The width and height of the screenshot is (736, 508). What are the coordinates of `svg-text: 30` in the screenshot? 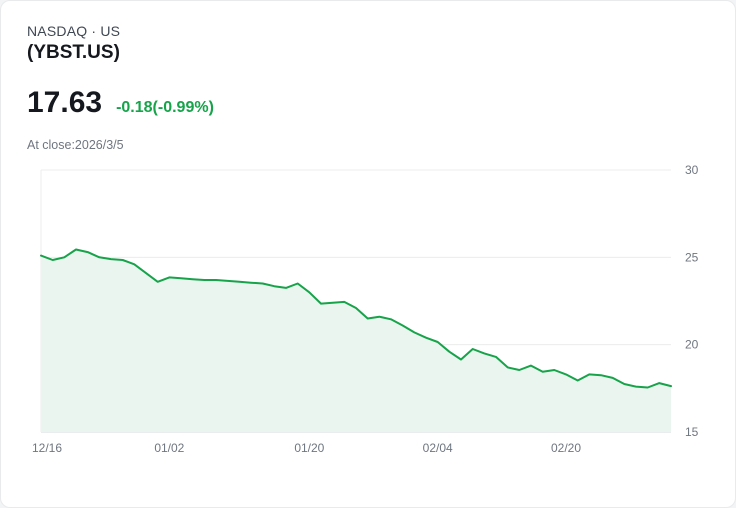 It's located at (692, 170).